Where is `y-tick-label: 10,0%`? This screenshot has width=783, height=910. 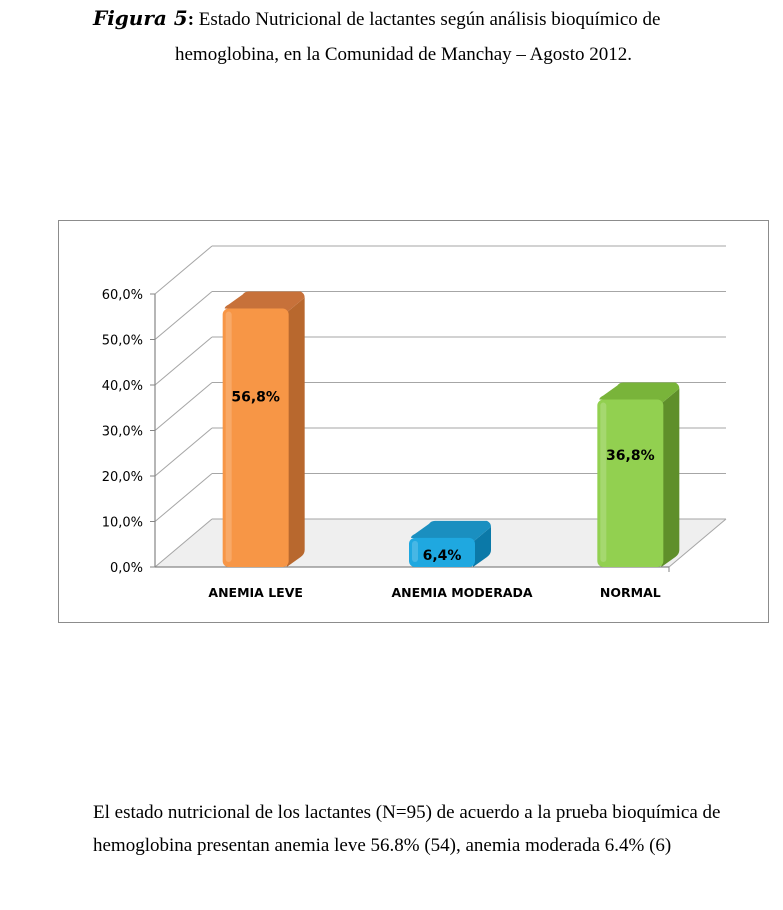
y-tick-label: 10,0% is located at coordinates (122, 523).